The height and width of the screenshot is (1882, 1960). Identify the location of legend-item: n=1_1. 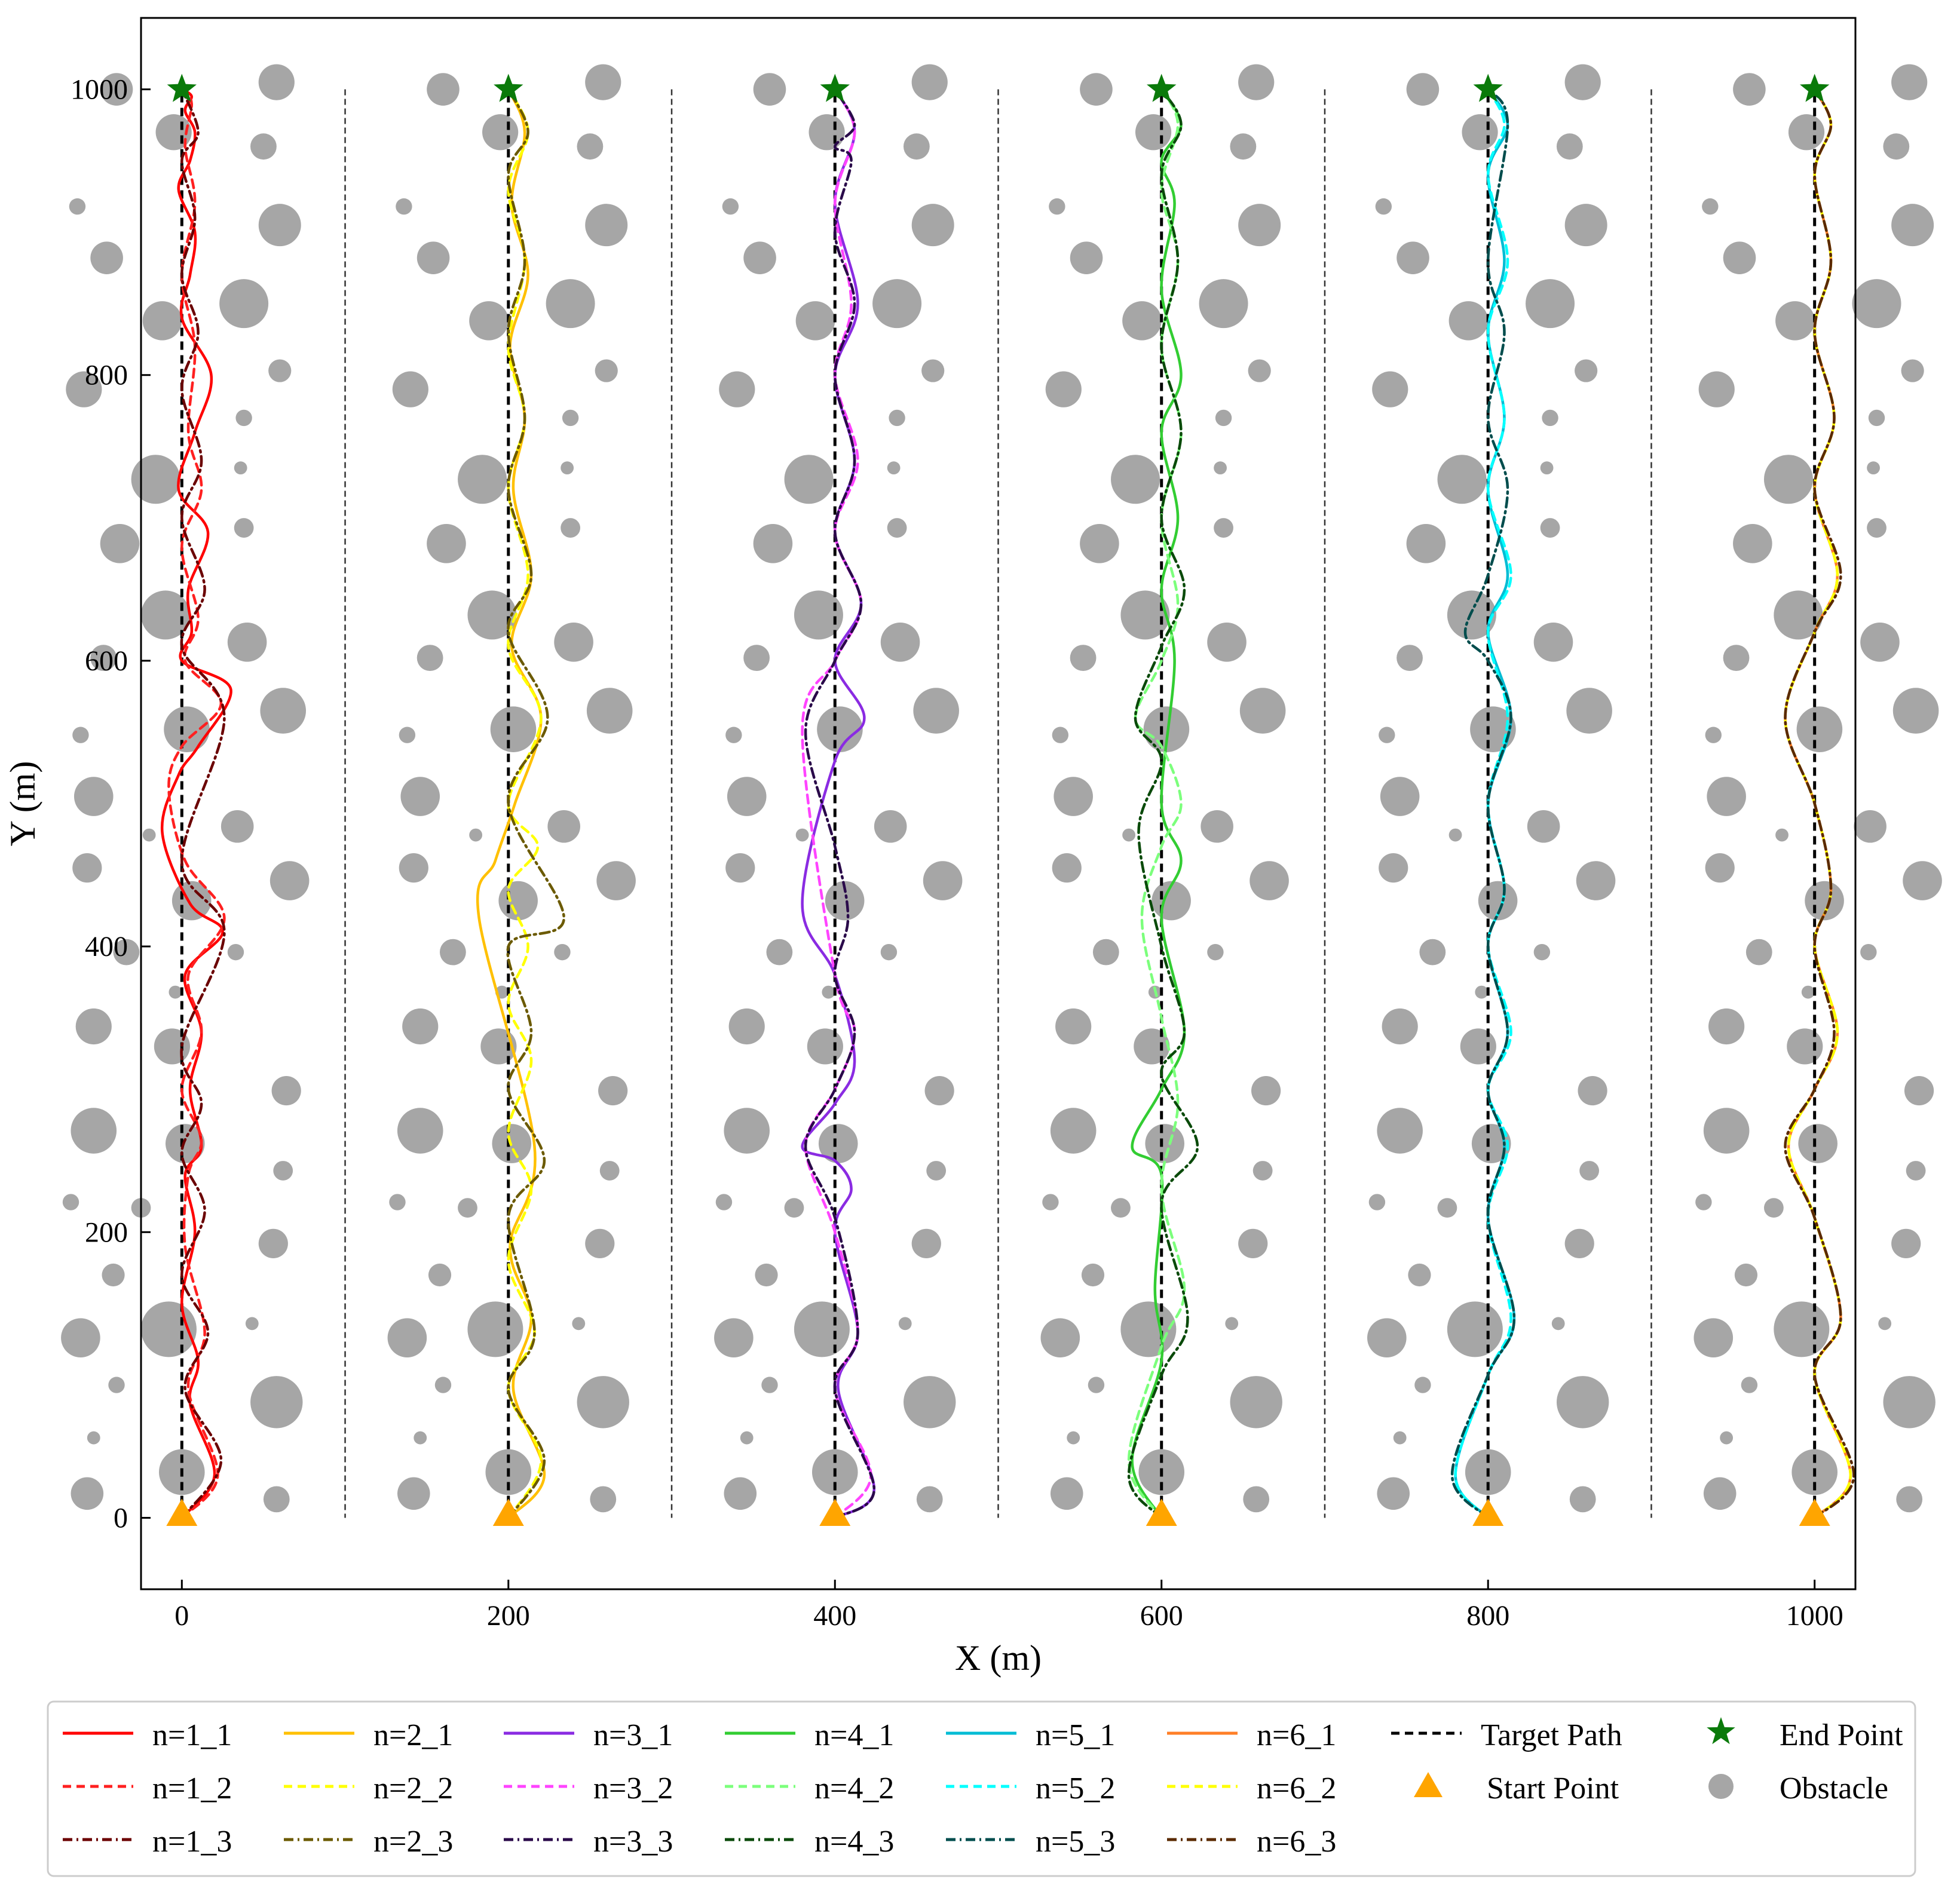
(147, 1735).